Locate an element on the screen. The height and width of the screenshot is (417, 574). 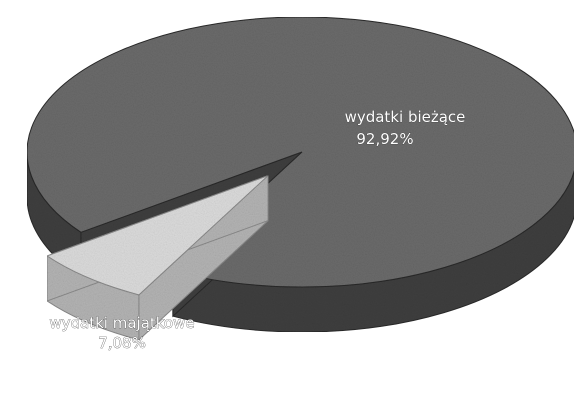
slice-value-wydatki-biezace: 92,92% is located at coordinates (384, 139).